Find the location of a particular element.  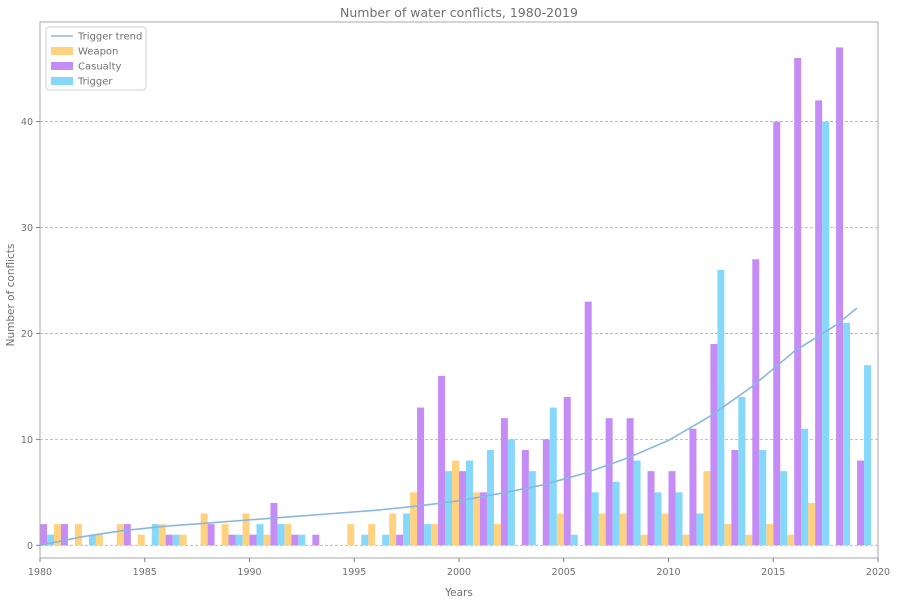

x-axis-label: Years is located at coordinates (458, 593).